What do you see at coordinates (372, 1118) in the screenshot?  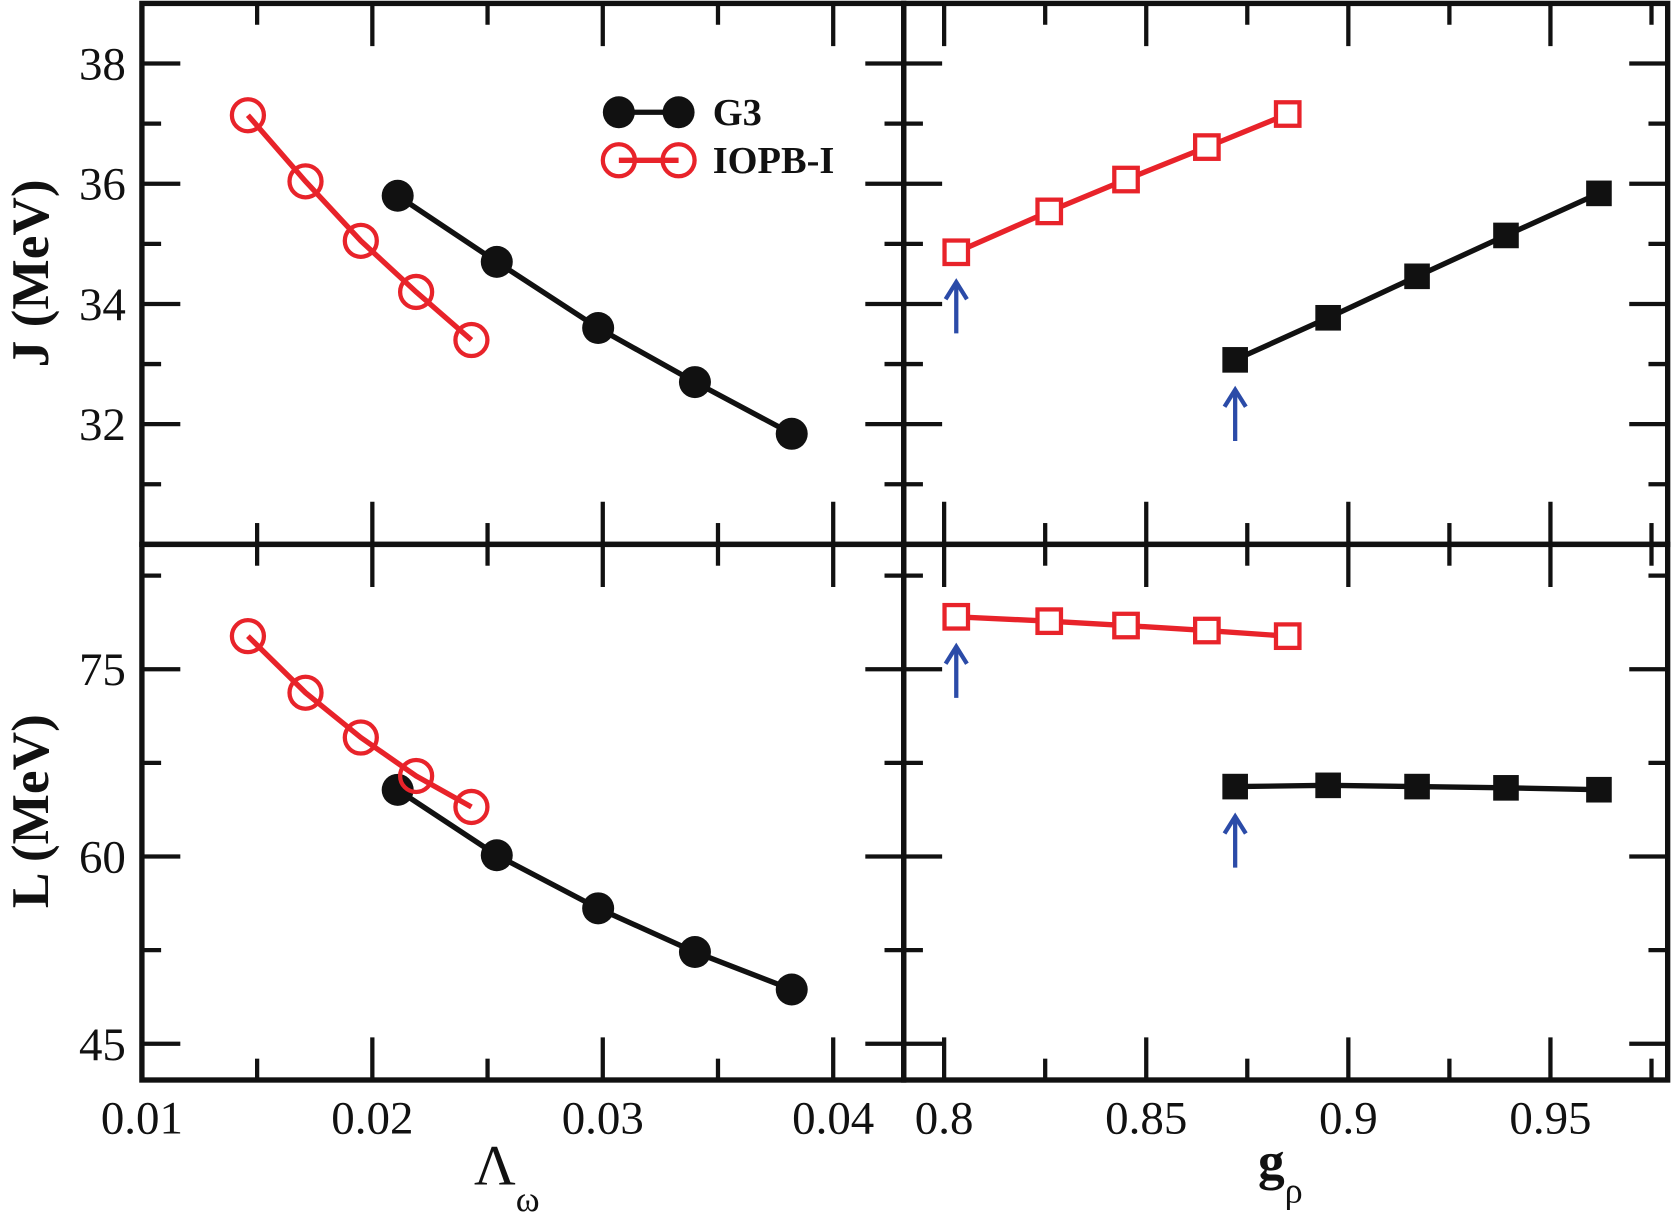 I see `x-tick-label: 0.02` at bounding box center [372, 1118].